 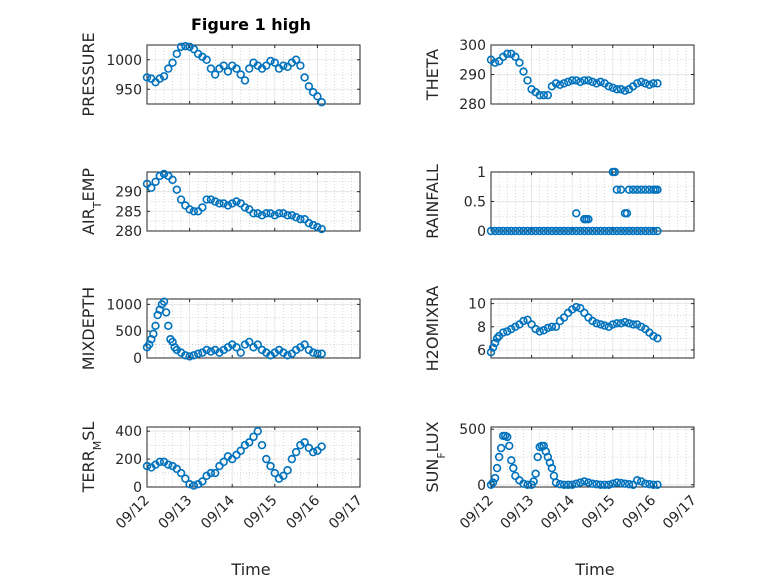 I want to click on x-axis-label-left: Time, so click(x=250, y=569).